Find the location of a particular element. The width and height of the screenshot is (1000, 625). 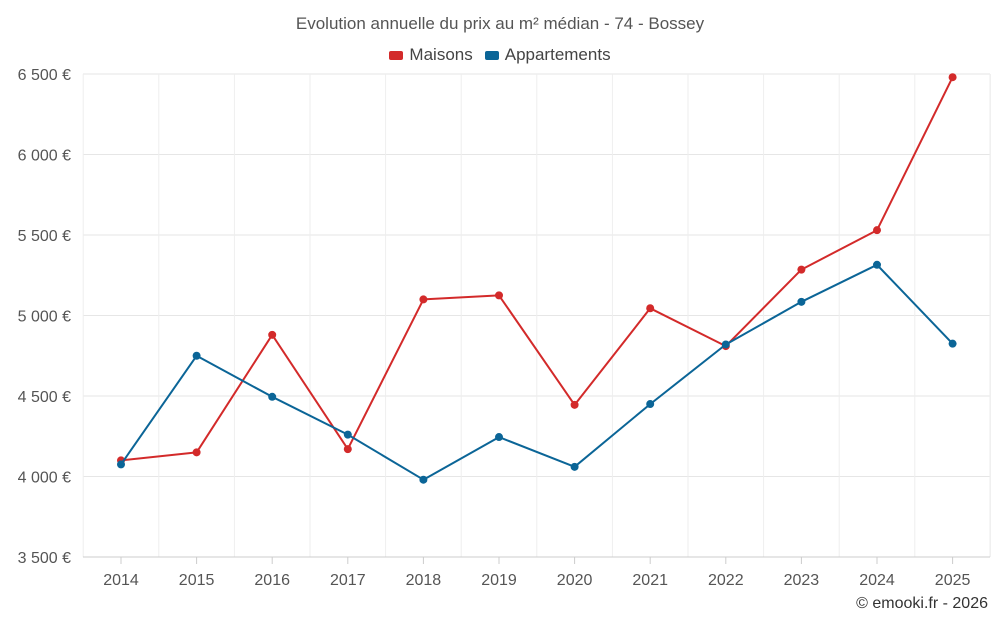

x-tick-label: 2018 is located at coordinates (424, 580).